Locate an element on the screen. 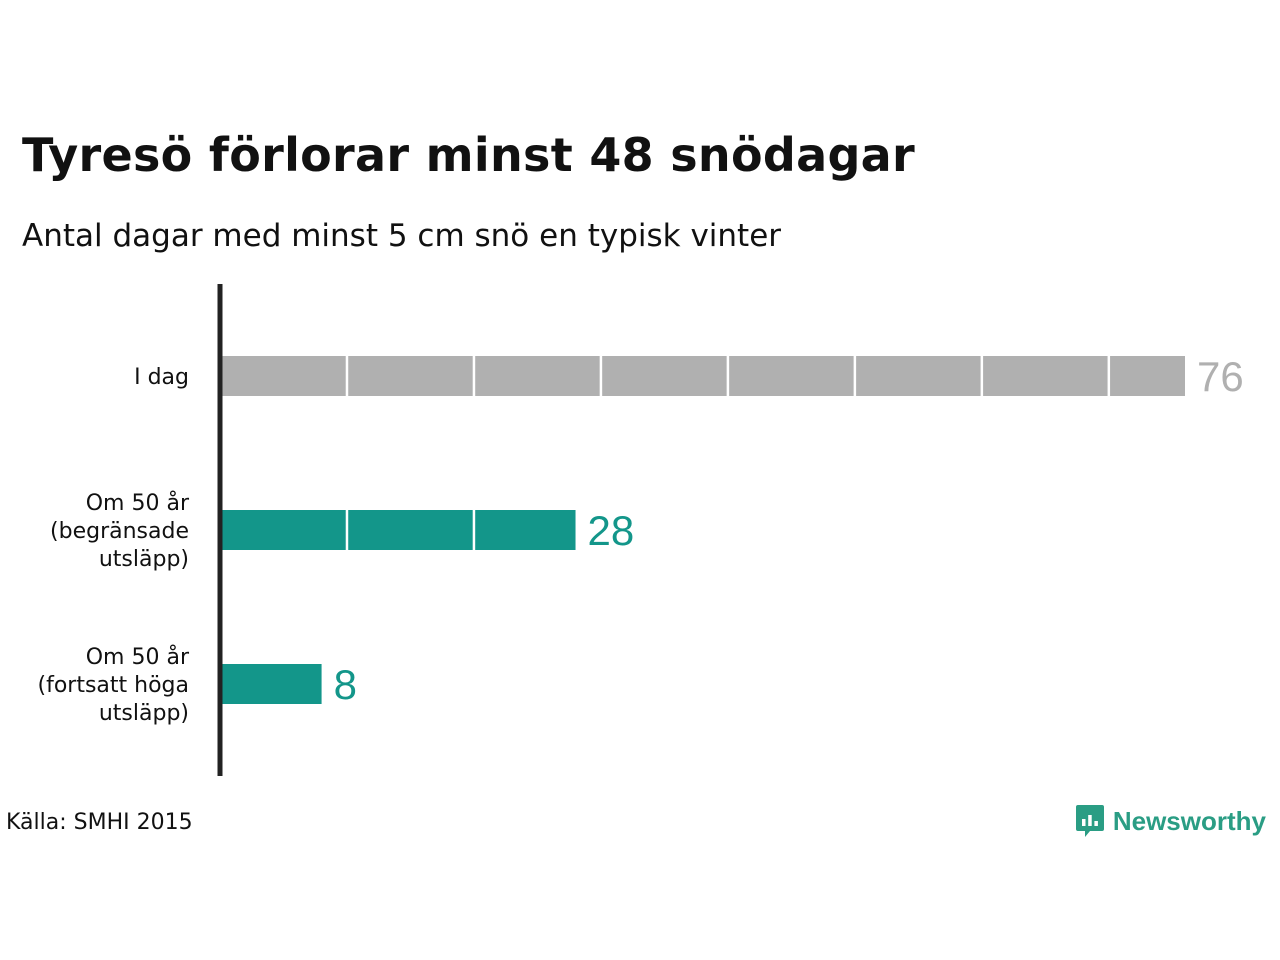 The height and width of the screenshot is (960, 1280). category-label: I dag is located at coordinates (161, 377).